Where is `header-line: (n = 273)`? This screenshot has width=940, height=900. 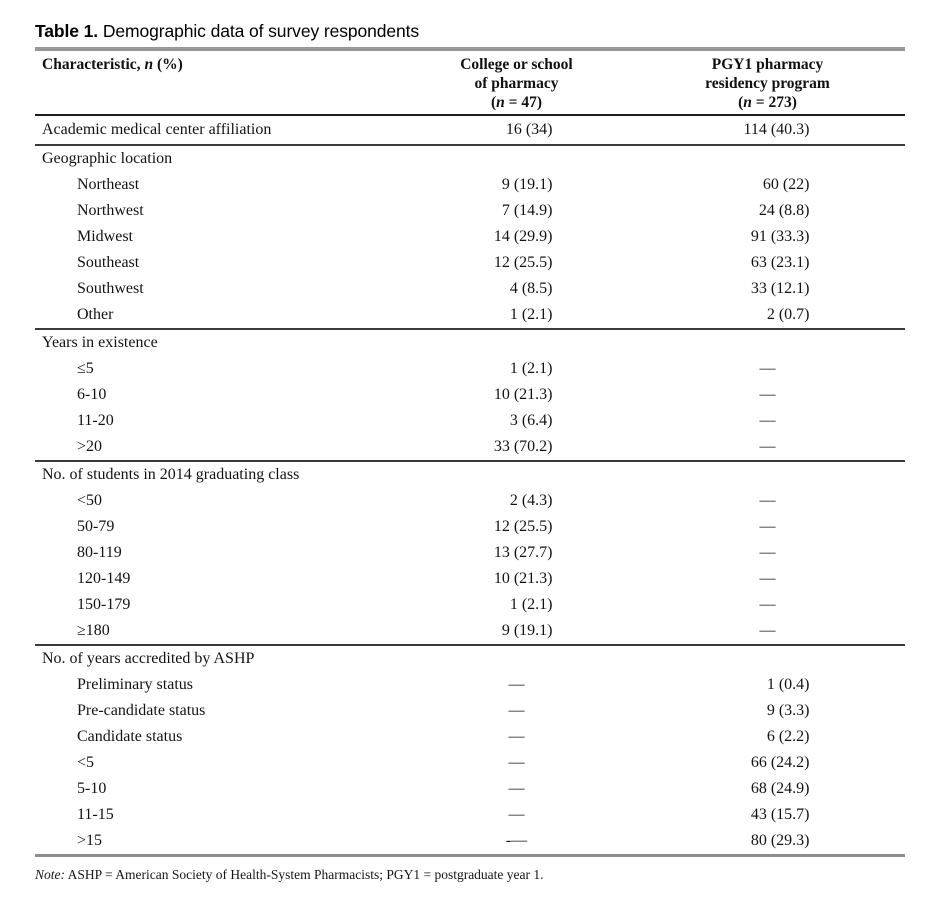
header-line: (n = 273) is located at coordinates (767, 102).